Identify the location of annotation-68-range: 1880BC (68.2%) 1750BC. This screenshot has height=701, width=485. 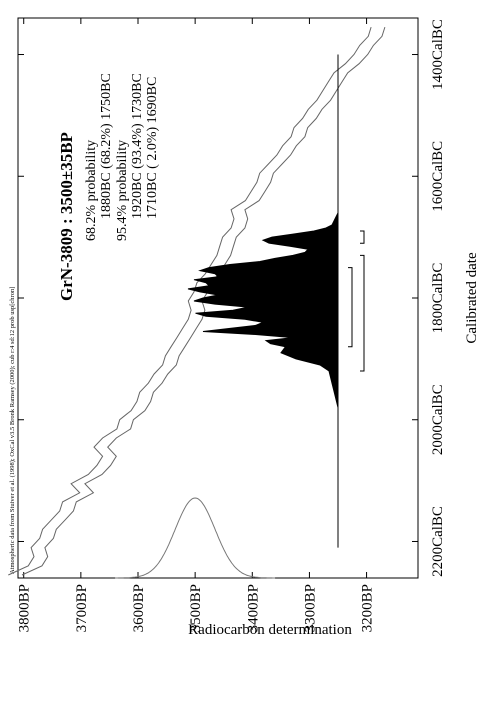
(106, 146).